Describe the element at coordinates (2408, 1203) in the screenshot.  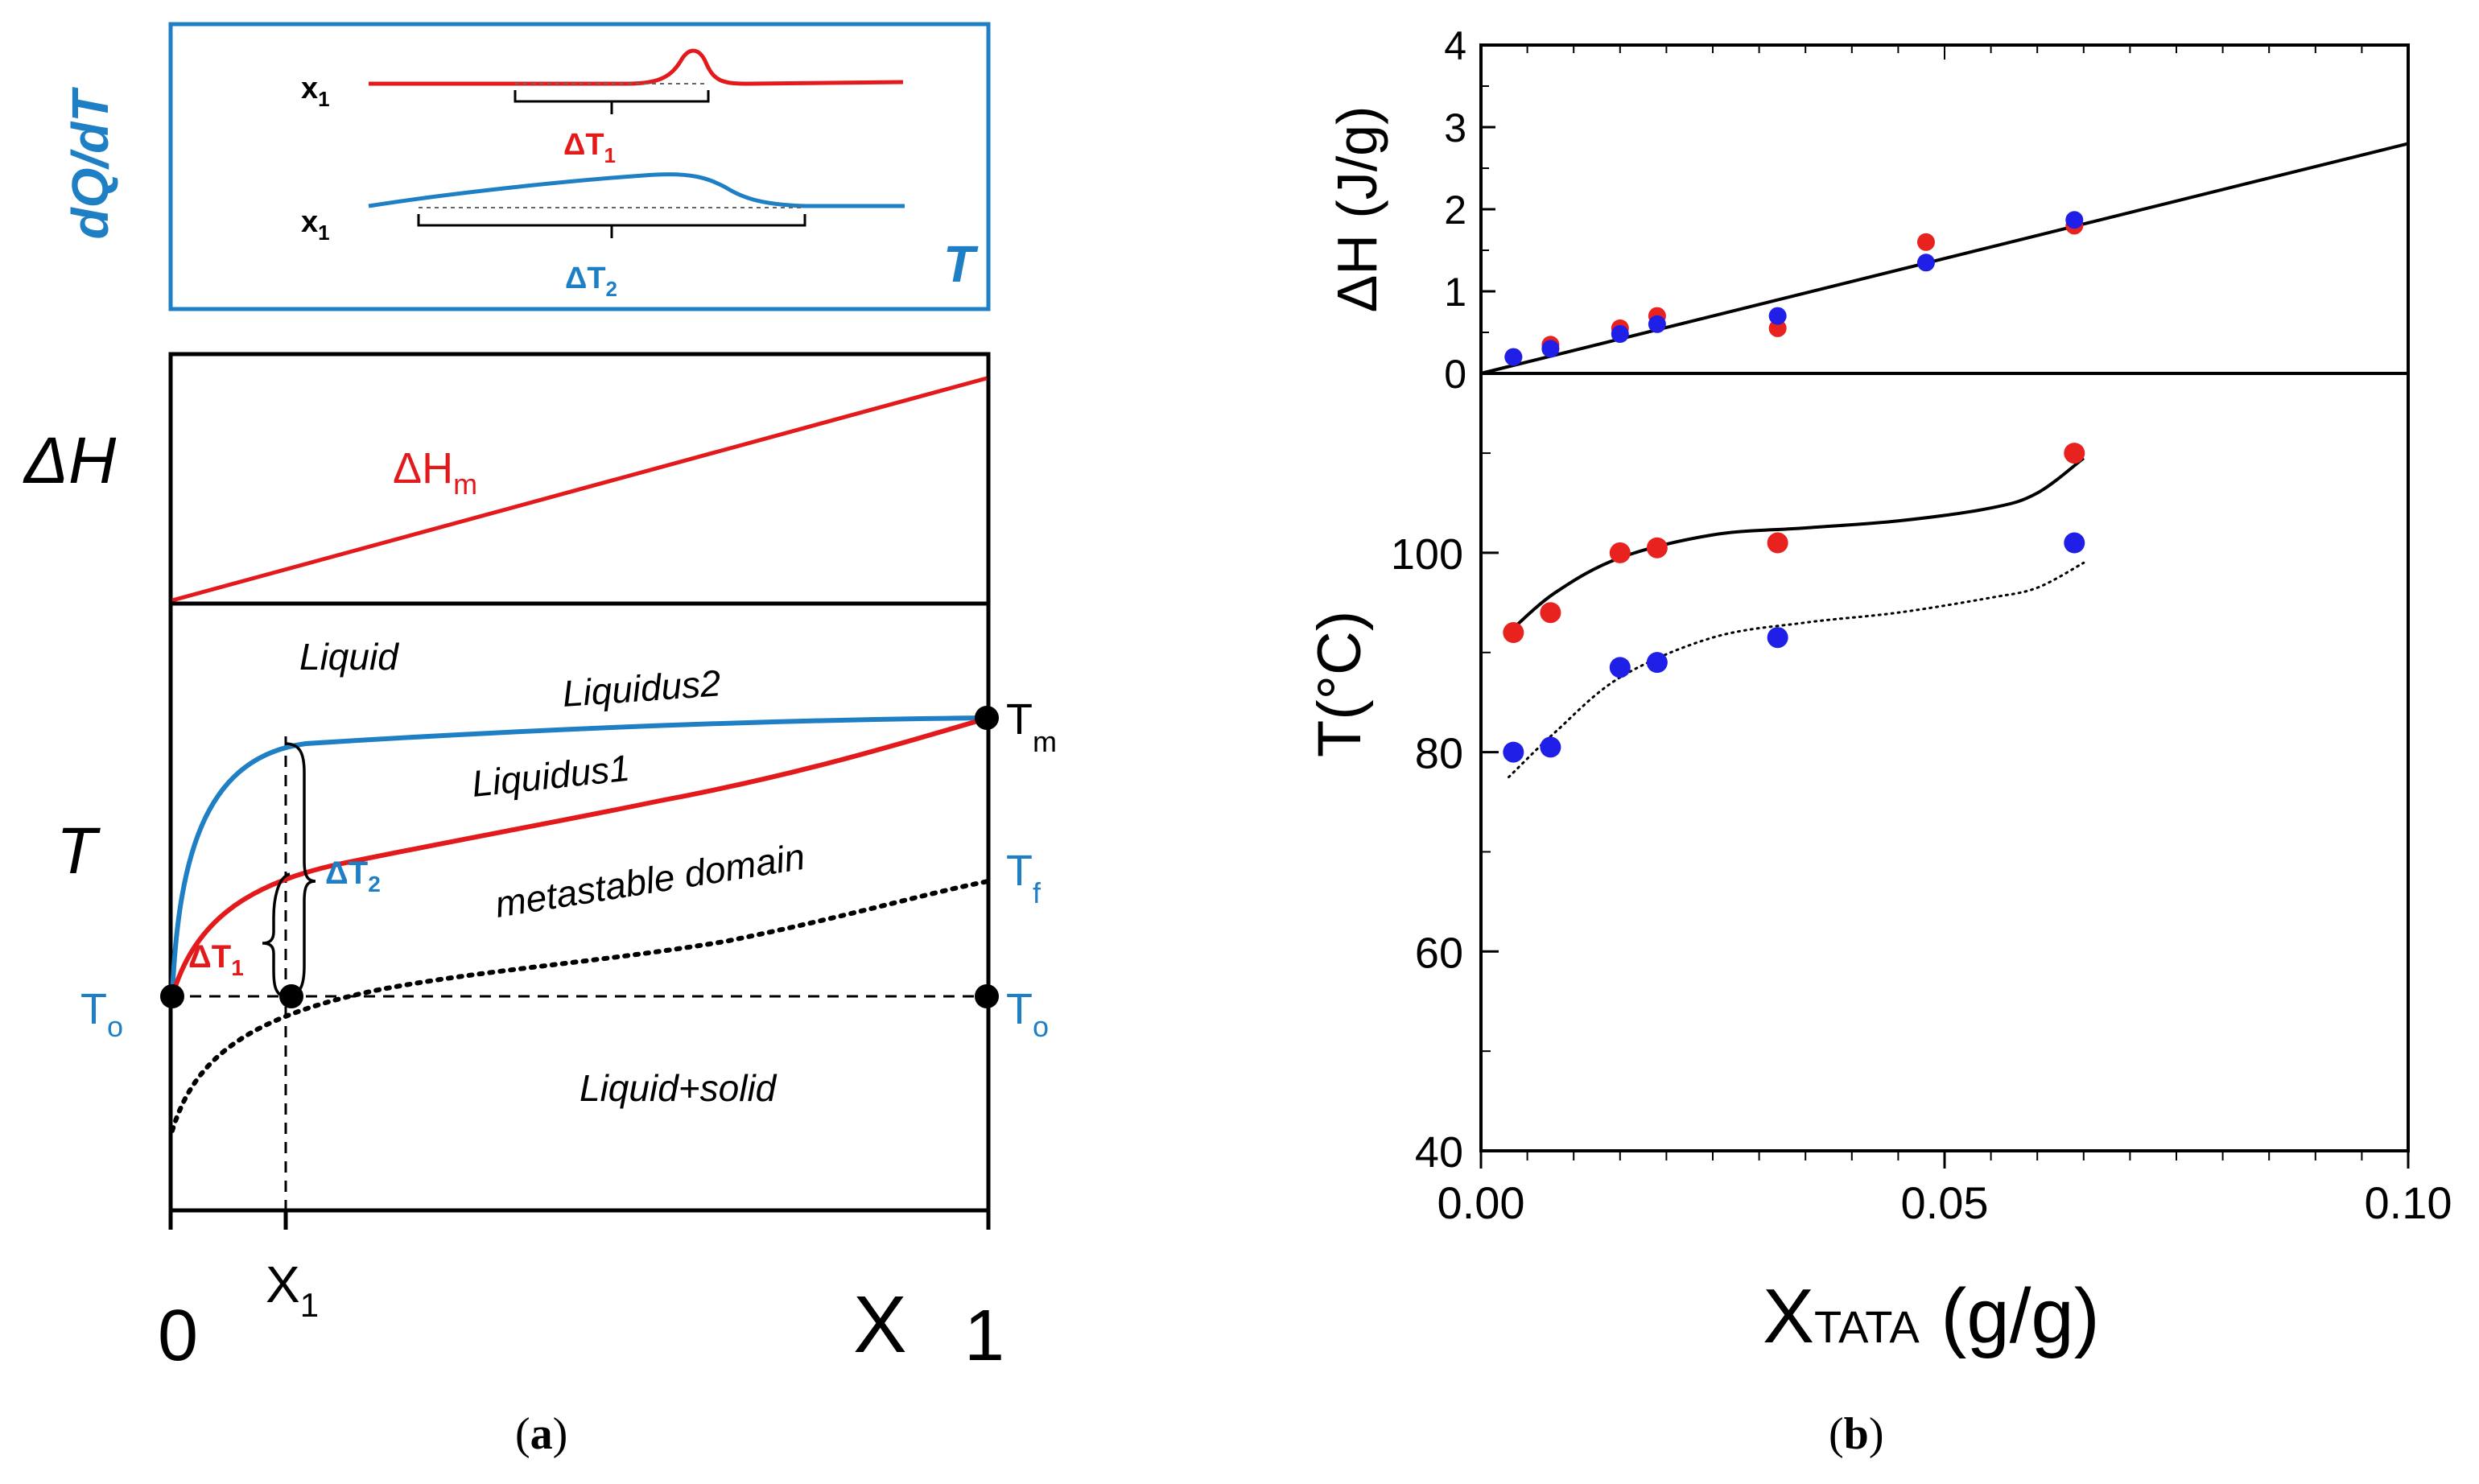
I see `temp-xtick-label: 0.10` at that location.